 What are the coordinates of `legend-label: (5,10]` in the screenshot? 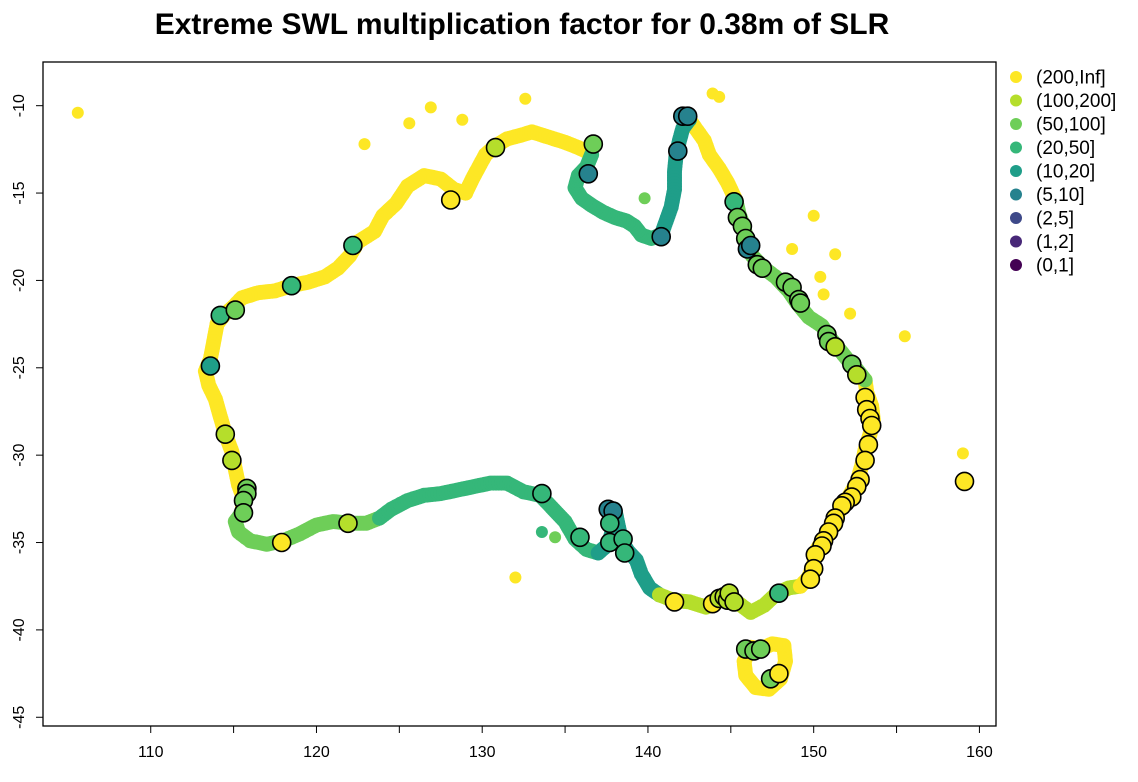 It's located at (1060, 195).